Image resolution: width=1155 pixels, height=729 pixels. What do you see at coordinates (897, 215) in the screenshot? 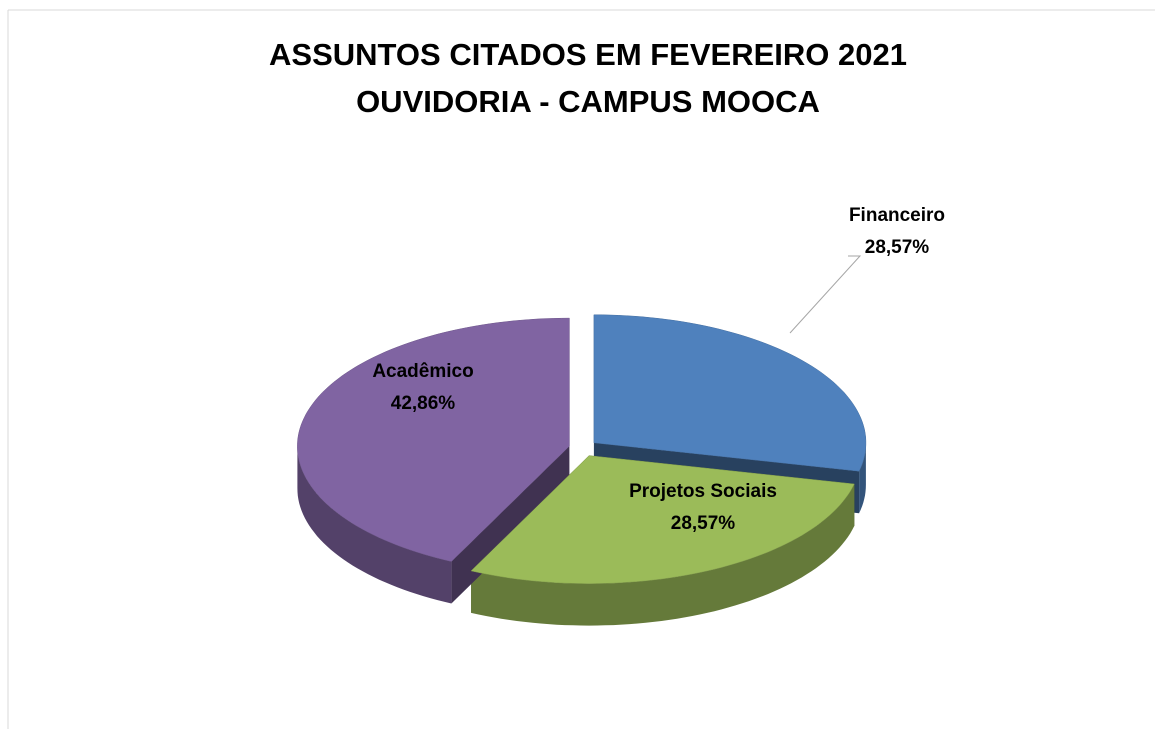
I see `slice-label: Financeiro` at bounding box center [897, 215].